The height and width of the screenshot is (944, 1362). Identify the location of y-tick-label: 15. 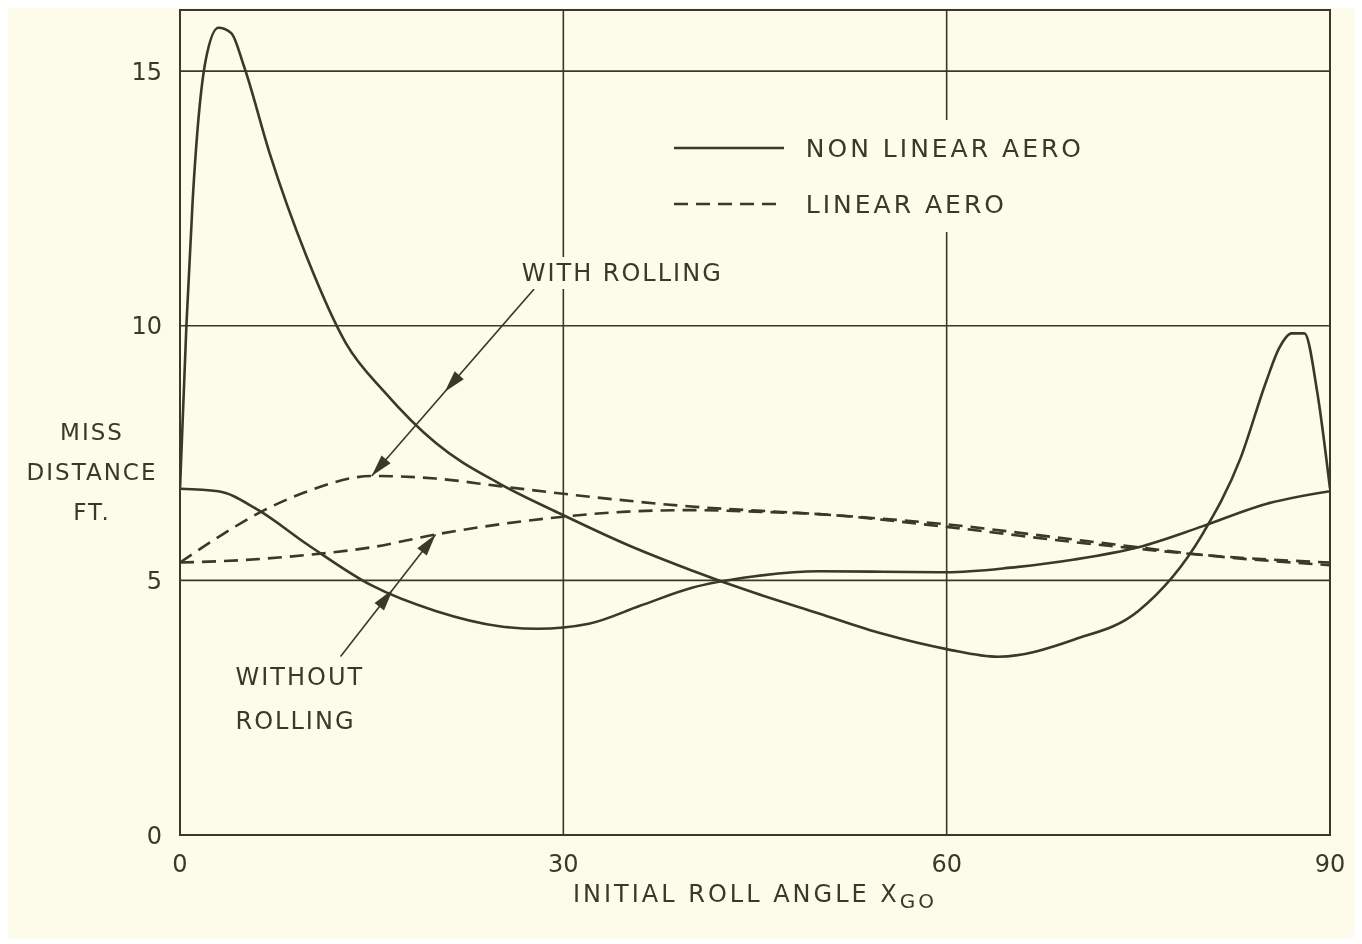
(146, 71).